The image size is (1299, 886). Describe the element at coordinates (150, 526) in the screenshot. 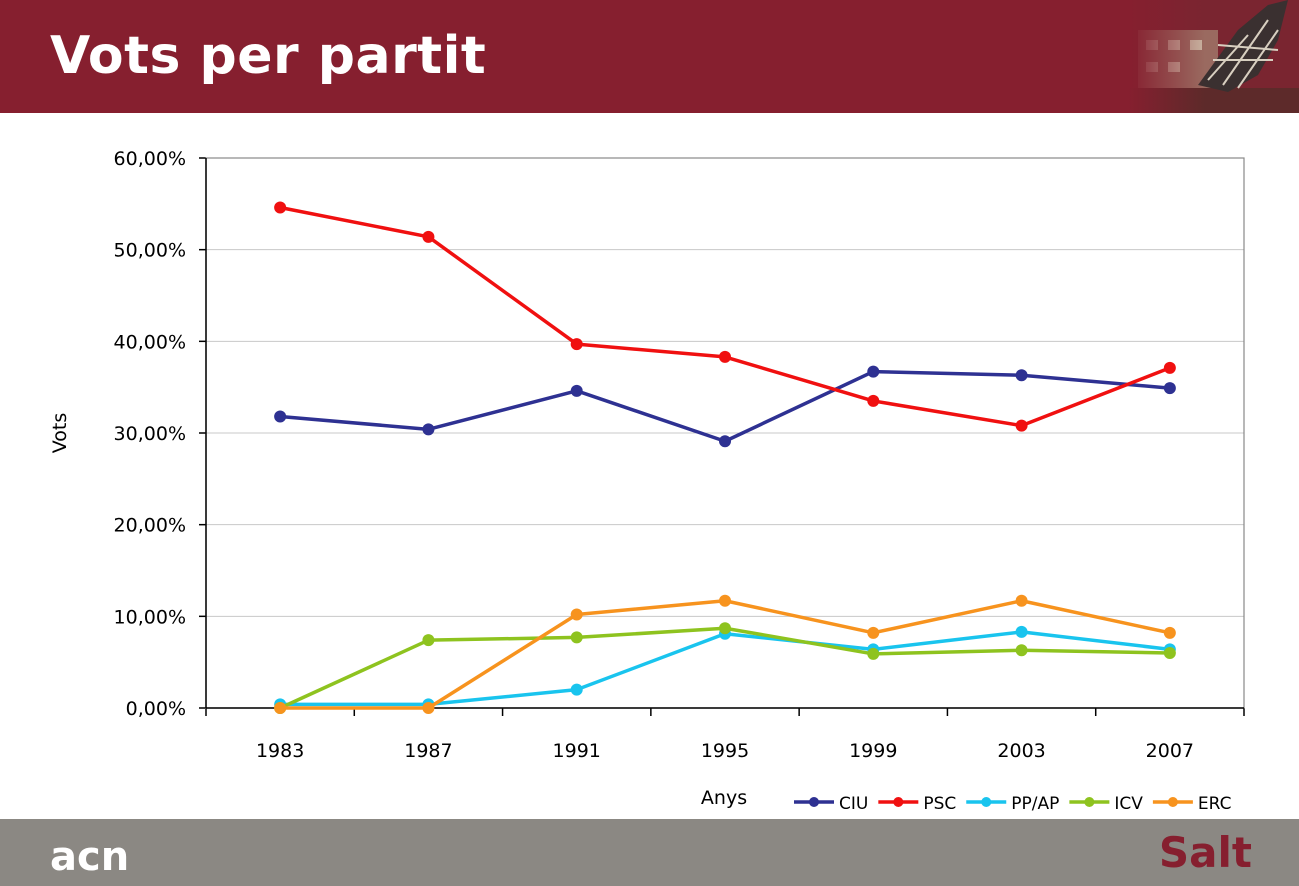

I see `y-tick-label: 20,00%` at that location.